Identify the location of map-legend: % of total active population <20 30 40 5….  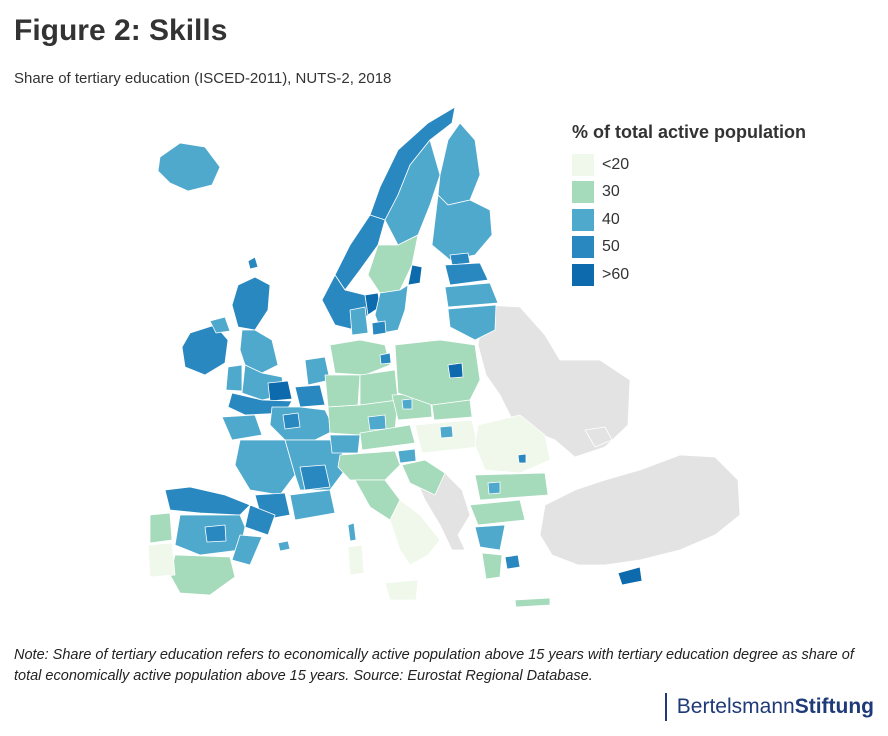
(689, 205).